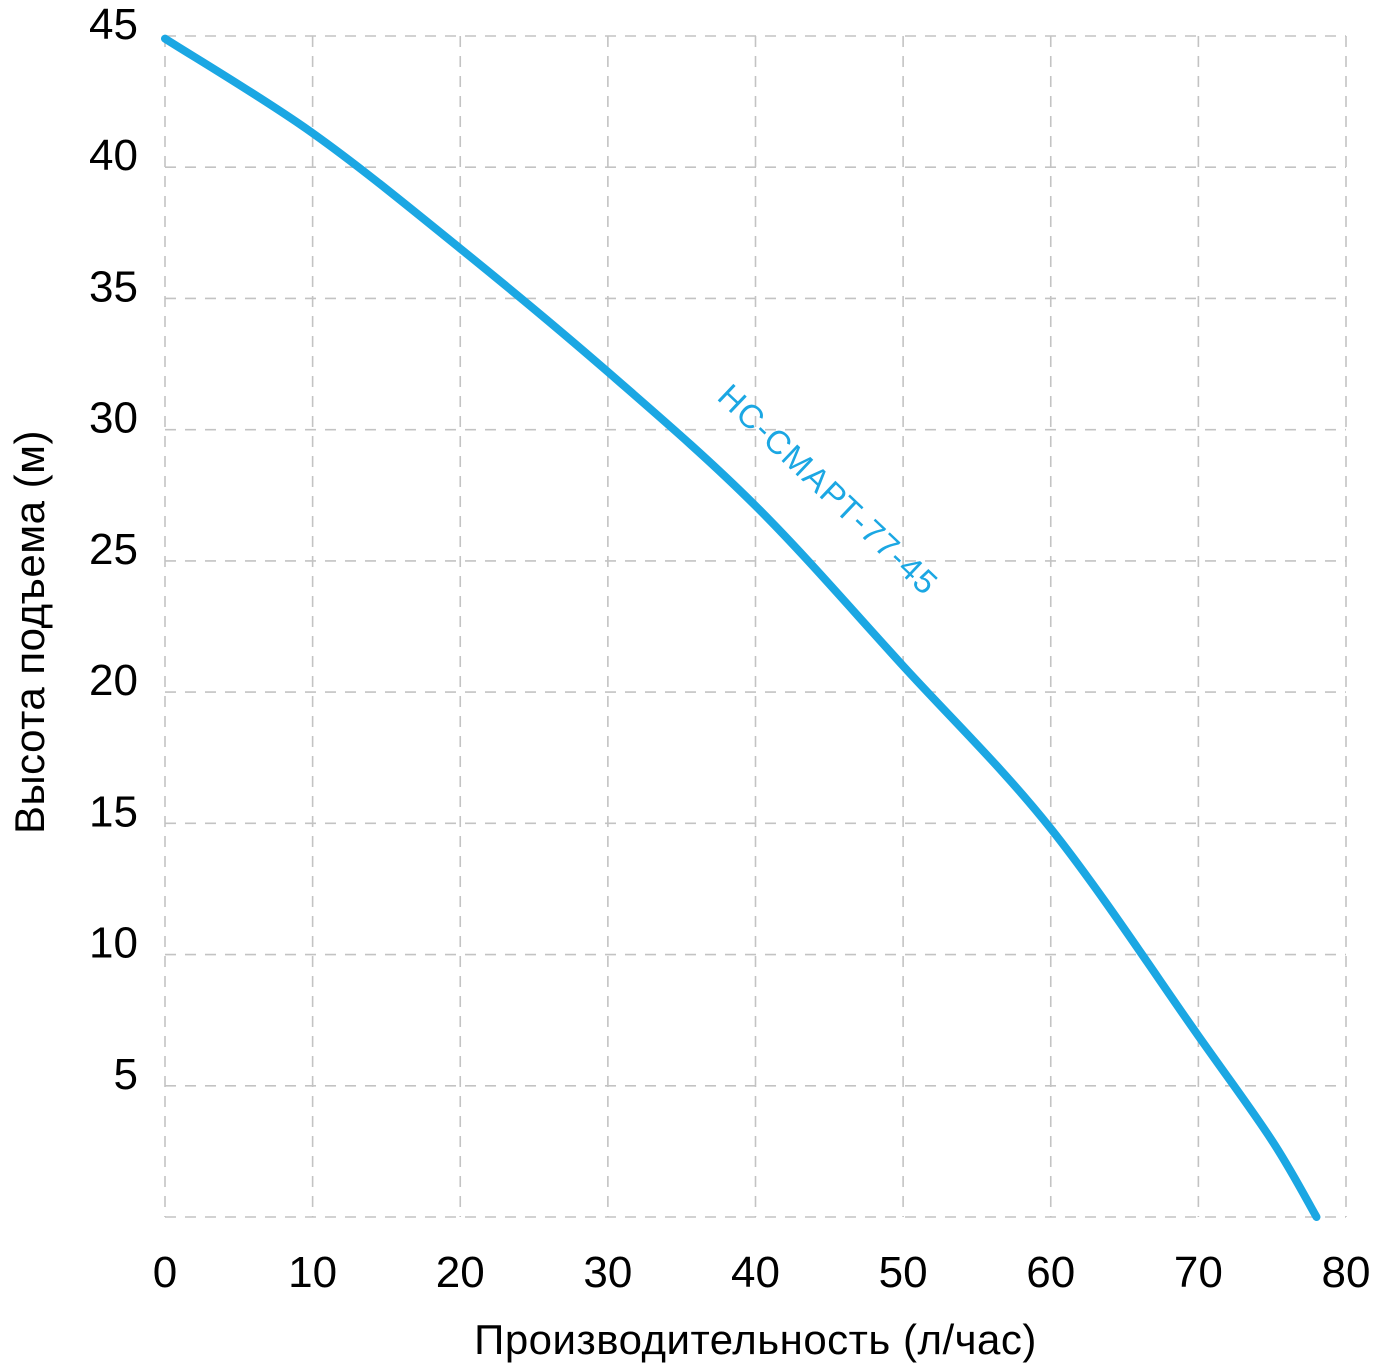 The height and width of the screenshot is (1370, 1397). Describe the element at coordinates (126, 1074) in the screenshot. I see `y-tick-label: 5` at that location.